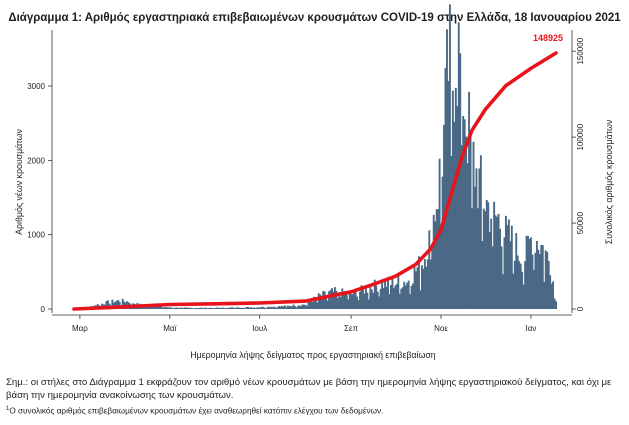  Describe the element at coordinates (580, 136) in the screenshot. I see `y-right-tick-label: 100000` at that location.